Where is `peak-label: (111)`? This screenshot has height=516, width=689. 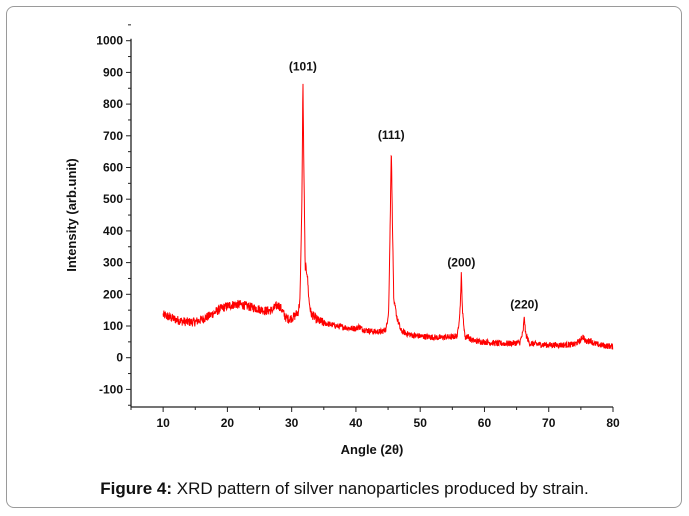 peak-label: (111) is located at coordinates (391, 135).